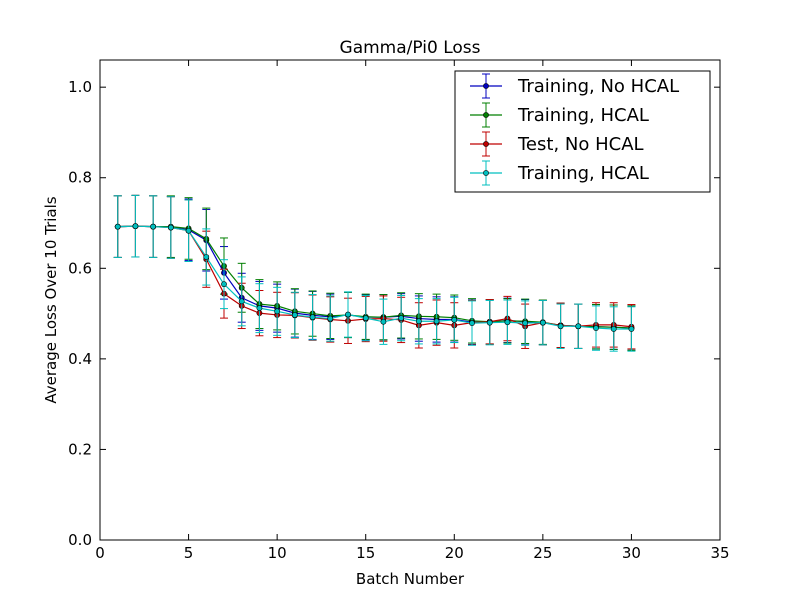 This screenshot has height=600, width=800. What do you see at coordinates (374, 277) in the screenshot?
I see `series-line` at bounding box center [374, 277].